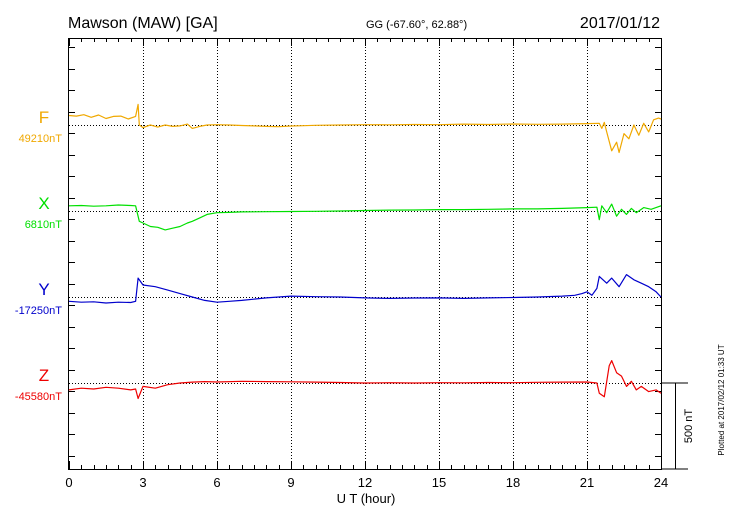 The height and width of the screenshot is (520, 730). I want to click on series-line-y, so click(365, 289).